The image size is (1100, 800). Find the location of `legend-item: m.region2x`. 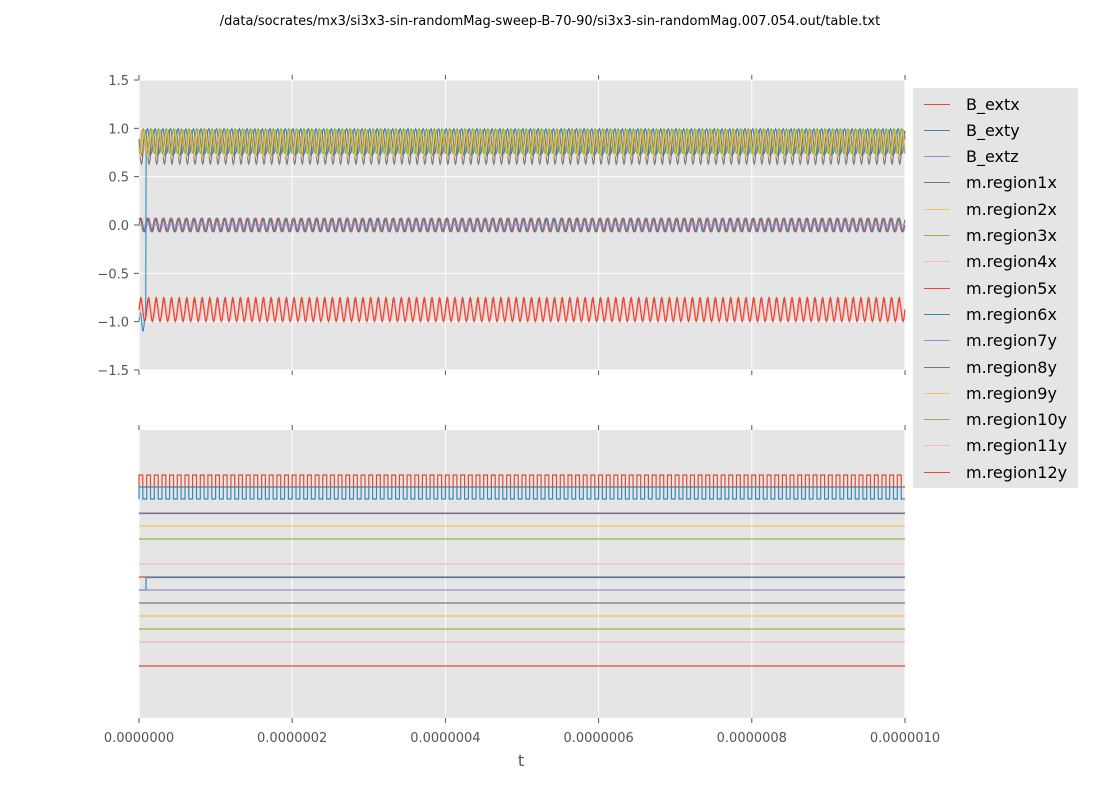

legend-item: m.region2x is located at coordinates (985, 209).